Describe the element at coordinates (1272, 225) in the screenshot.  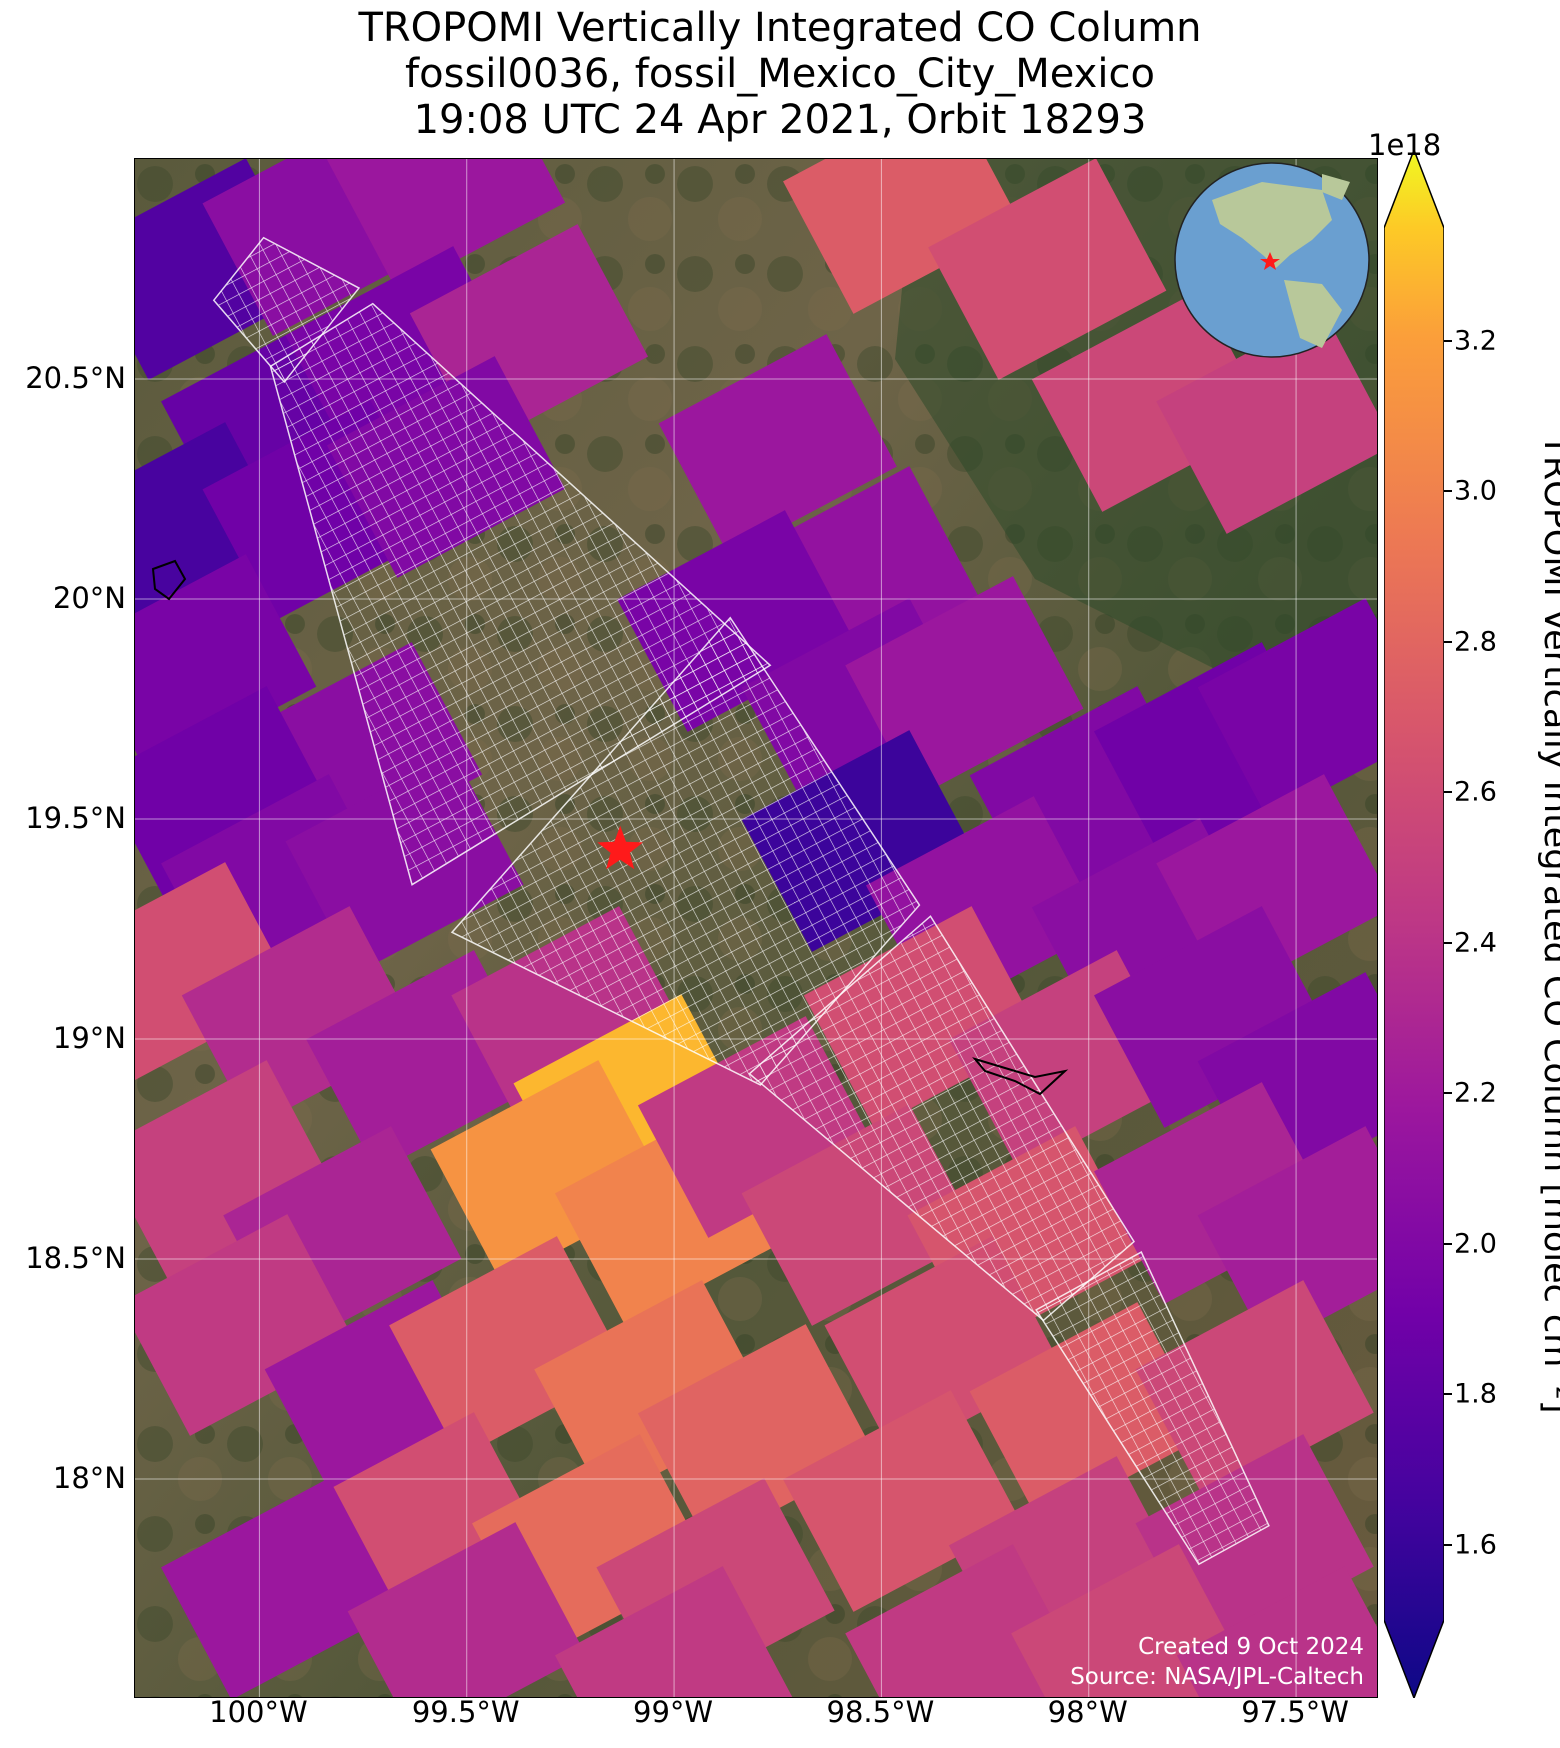
I see `globe-north-america` at that location.